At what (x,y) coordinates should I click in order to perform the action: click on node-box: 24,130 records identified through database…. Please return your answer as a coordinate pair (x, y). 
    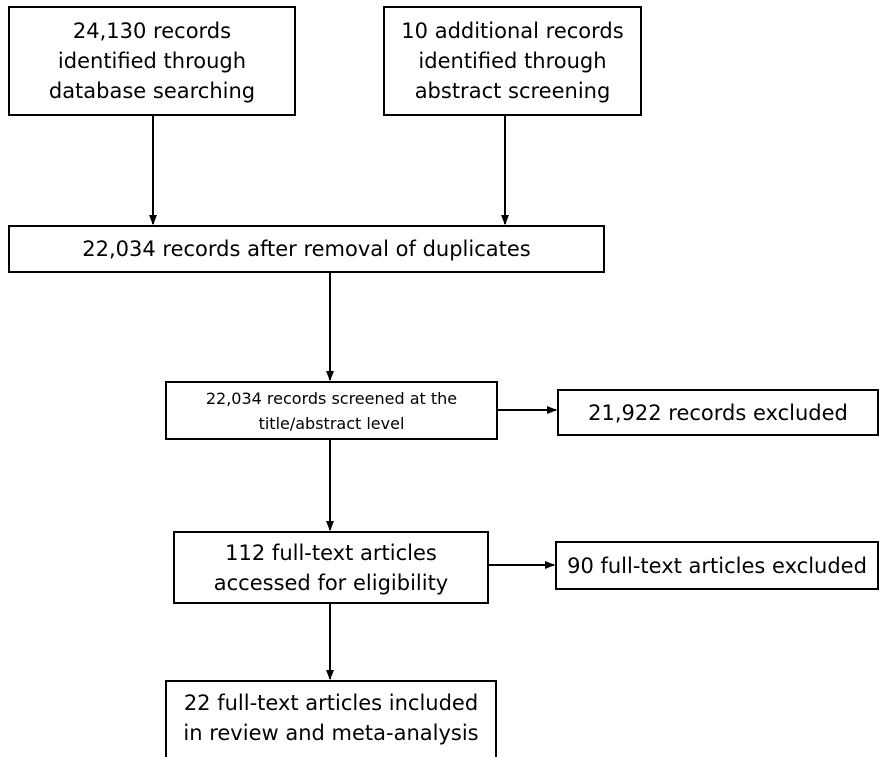
    Looking at the image, I should click on (152, 61).